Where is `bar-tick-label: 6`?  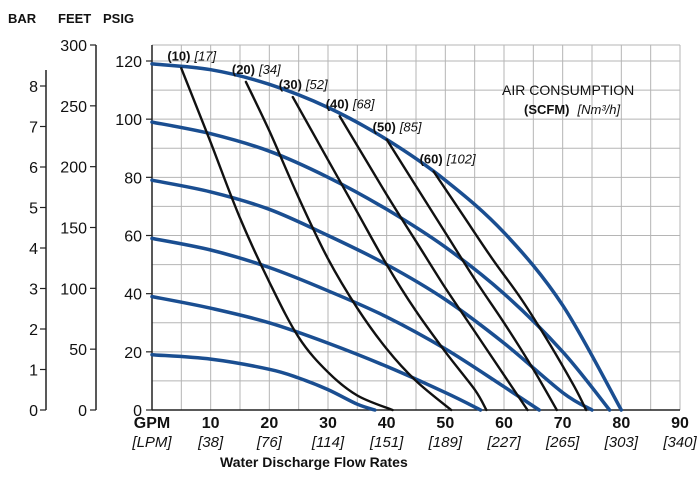 bar-tick-label: 6 is located at coordinates (33, 168).